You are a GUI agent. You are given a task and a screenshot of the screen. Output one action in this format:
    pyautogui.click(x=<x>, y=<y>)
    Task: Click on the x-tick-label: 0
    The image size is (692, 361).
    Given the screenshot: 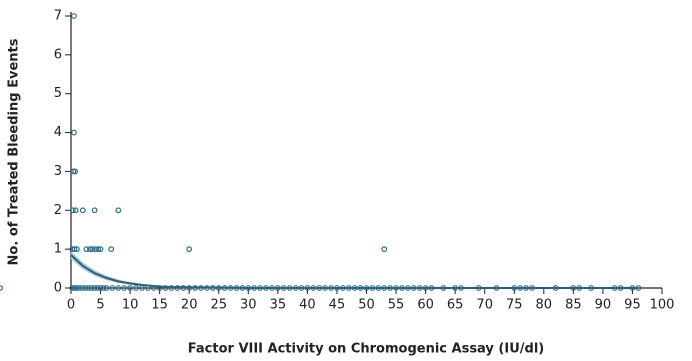 What is the action you would take?
    pyautogui.click(x=71, y=305)
    